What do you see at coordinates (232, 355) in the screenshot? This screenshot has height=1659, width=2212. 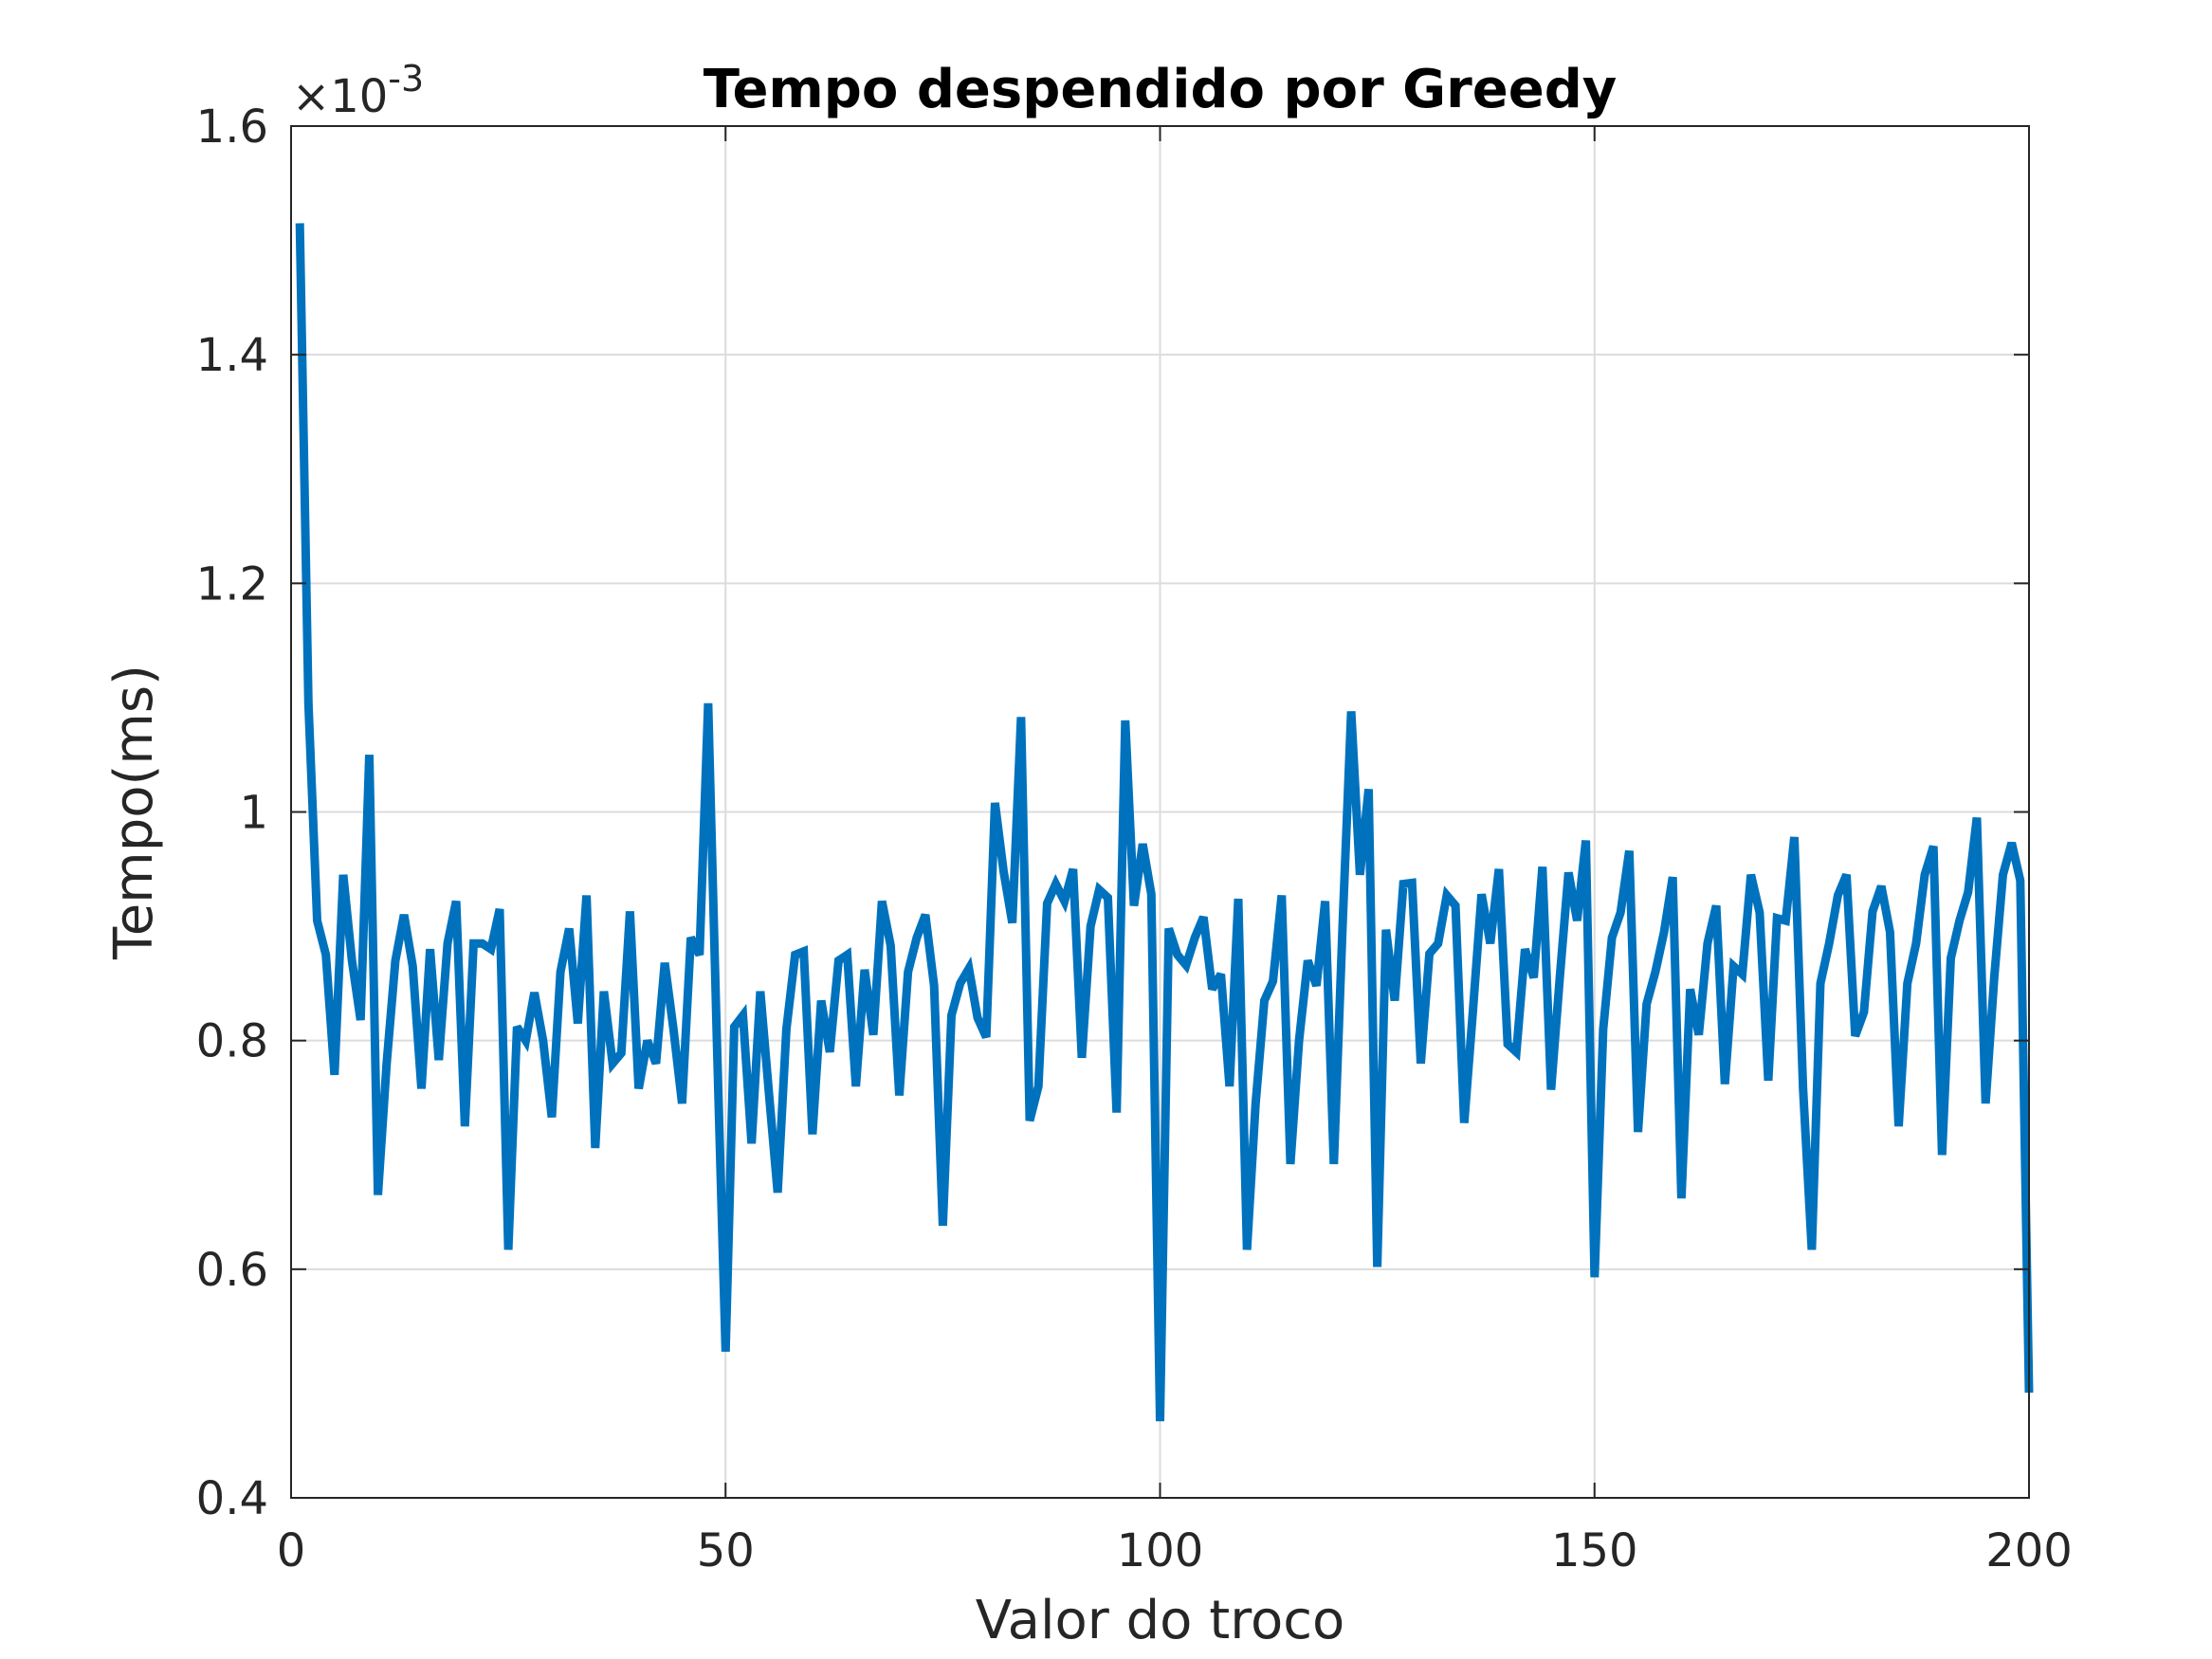 I see `y-tick-label: 1.4` at bounding box center [232, 355].